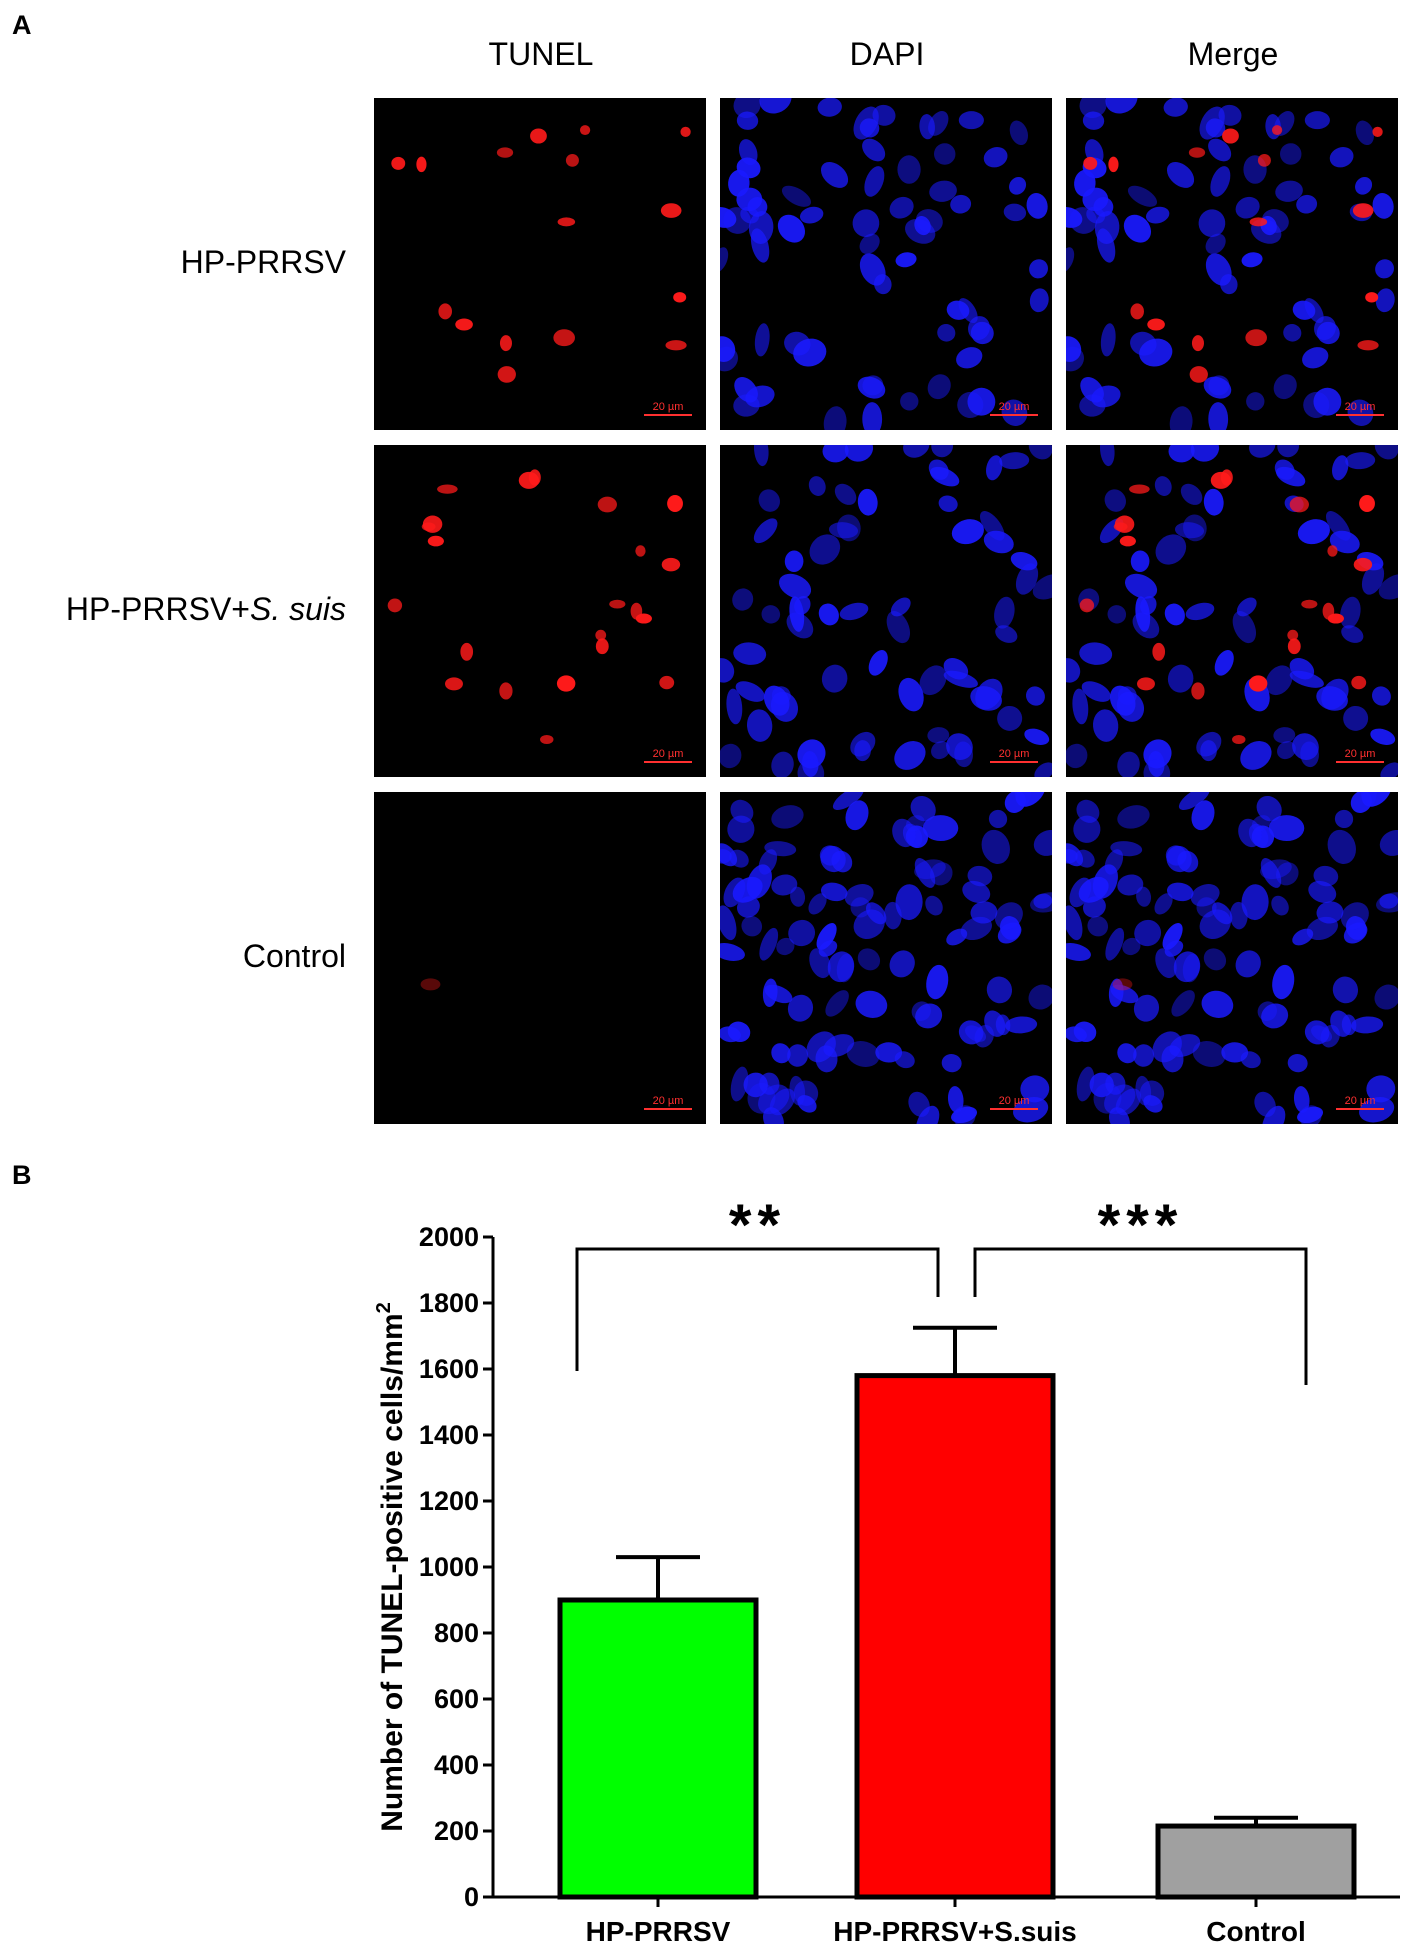  What do you see at coordinates (1014, 755) in the screenshot?
I see `scale-bar: 20 µm` at bounding box center [1014, 755].